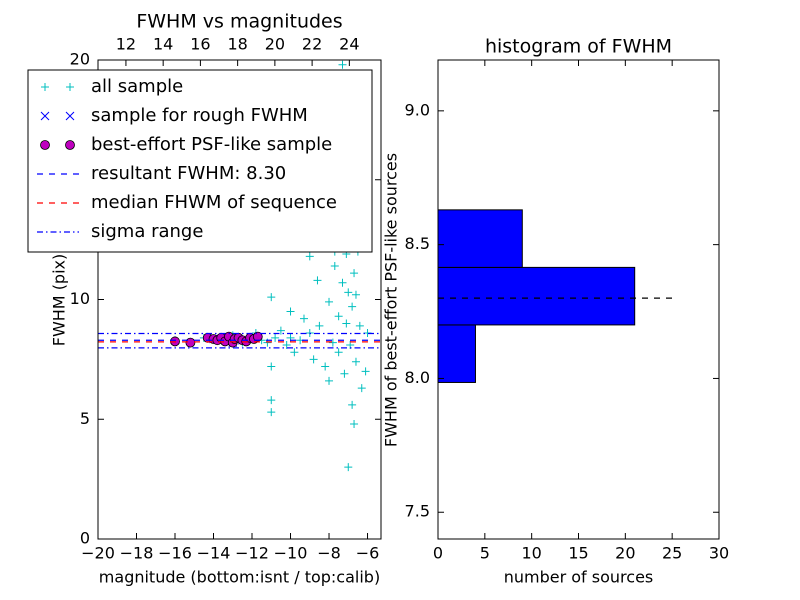 This screenshot has width=800, height=600. What do you see at coordinates (417, 511) in the screenshot?
I see `y-tick-label: 7.5` at bounding box center [417, 511].